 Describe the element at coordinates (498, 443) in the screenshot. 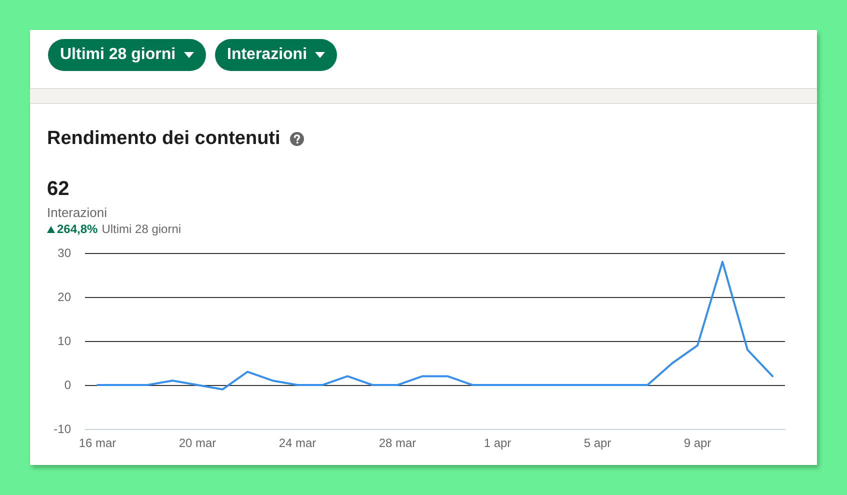

I see `x-tick-label: 1 apr` at that location.